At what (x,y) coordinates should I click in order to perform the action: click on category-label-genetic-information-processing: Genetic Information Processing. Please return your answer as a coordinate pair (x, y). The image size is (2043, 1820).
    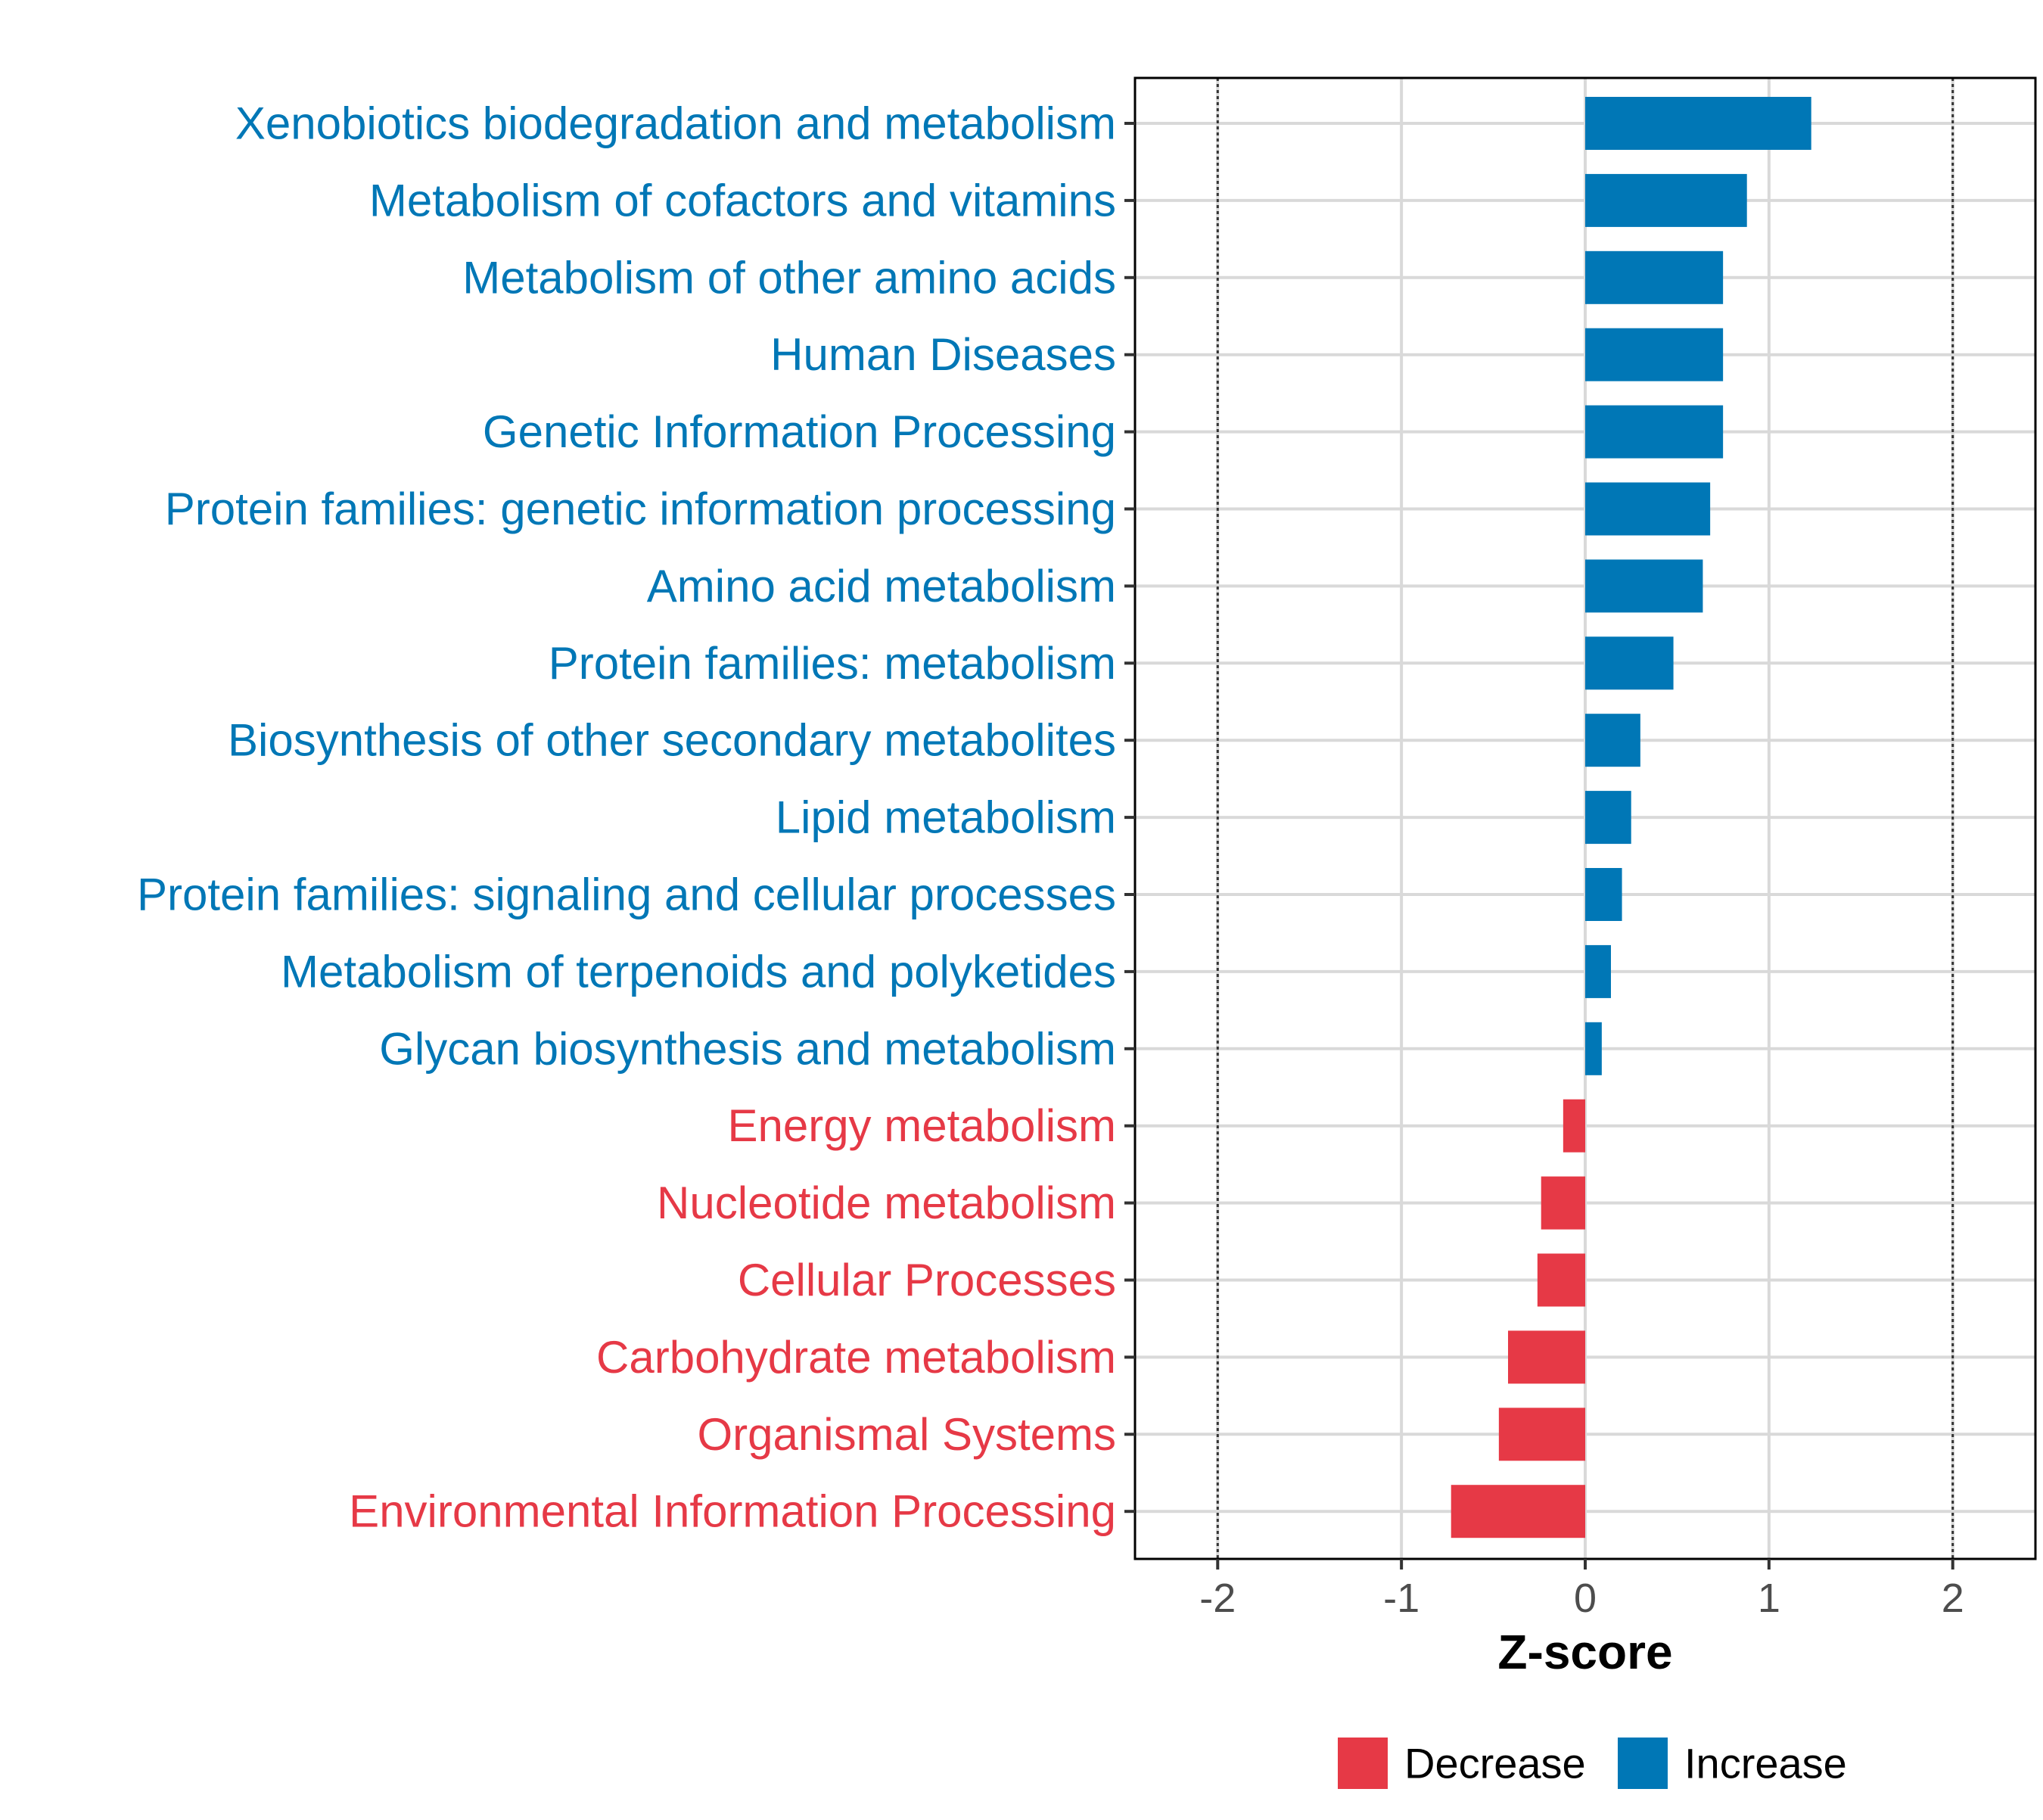
    Looking at the image, I should click on (800, 431).